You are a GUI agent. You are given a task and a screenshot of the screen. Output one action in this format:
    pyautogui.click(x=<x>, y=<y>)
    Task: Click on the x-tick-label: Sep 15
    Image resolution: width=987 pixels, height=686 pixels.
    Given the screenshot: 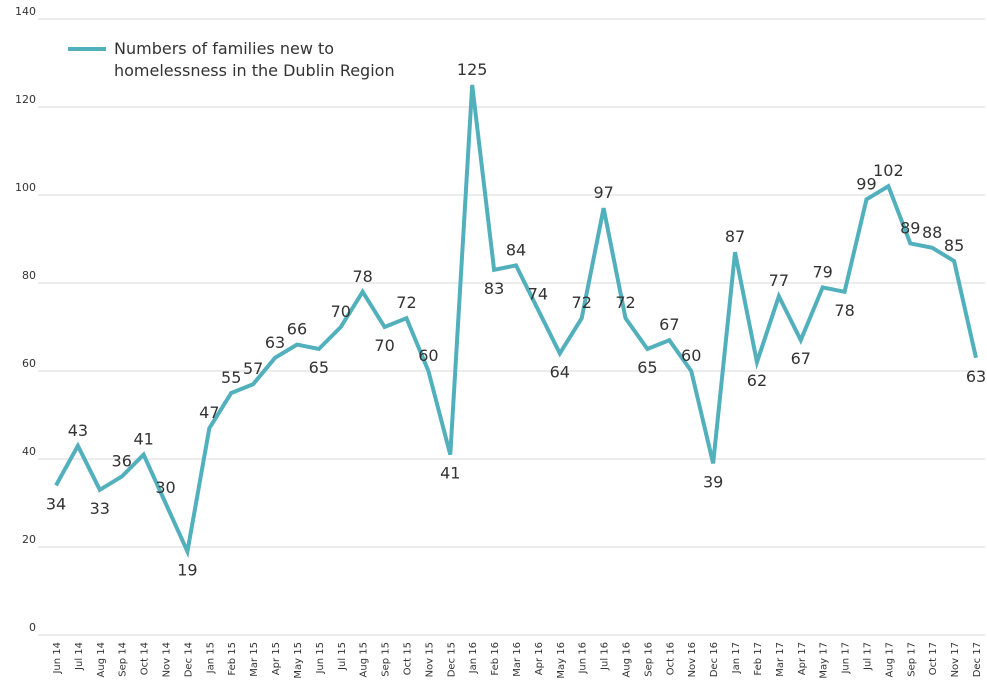 What is the action you would take?
    pyautogui.click(x=386, y=659)
    